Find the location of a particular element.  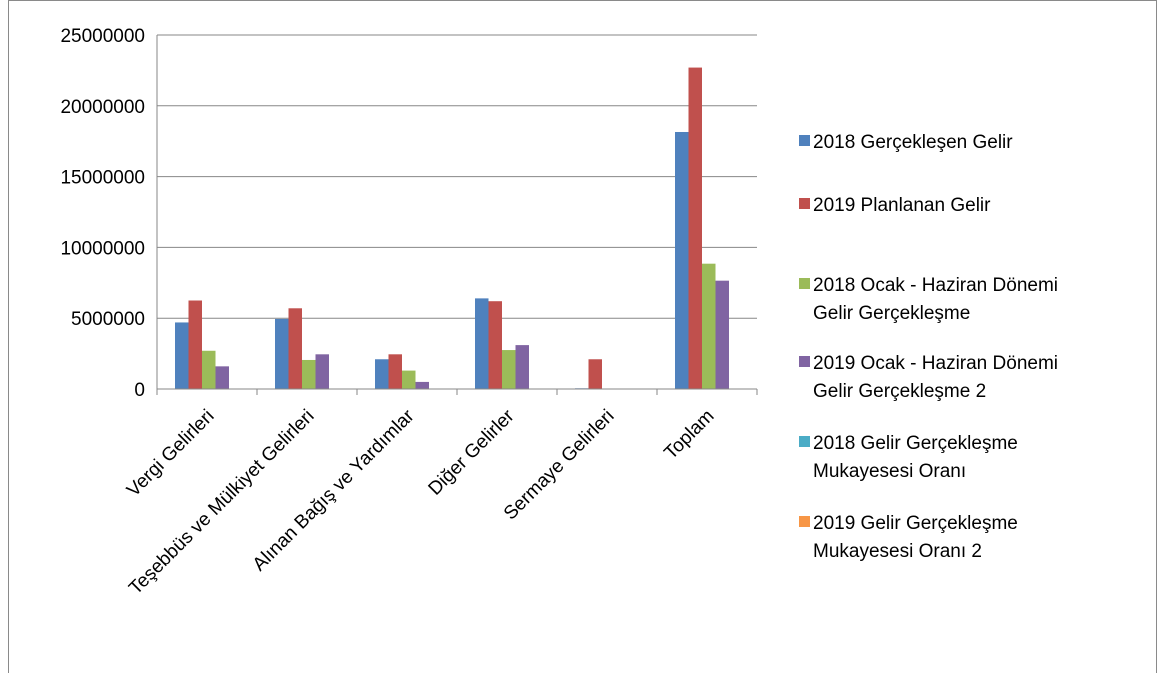

legend-label: 2018 Gerçekleşen Gelir is located at coordinates (913, 142).